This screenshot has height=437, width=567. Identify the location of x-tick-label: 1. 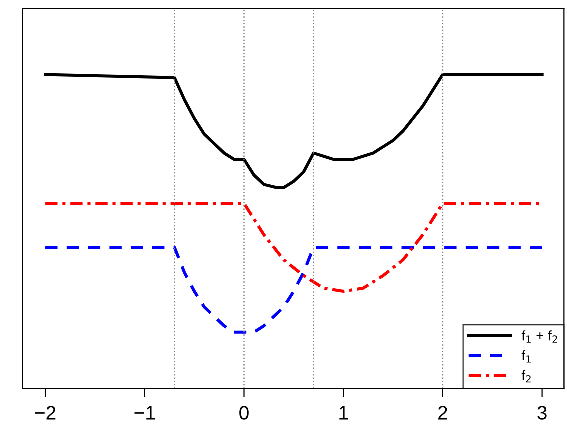
(344, 413).